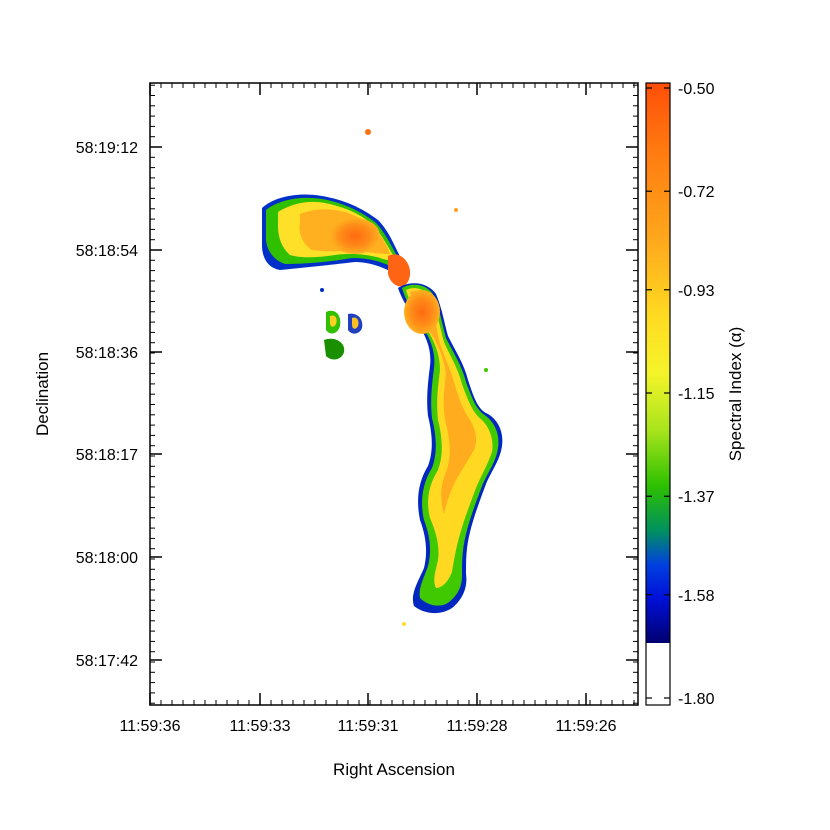 Image resolution: width=830 pixels, height=830 pixels. I want to click on x-tick-label: 11:59:36, so click(149, 726).